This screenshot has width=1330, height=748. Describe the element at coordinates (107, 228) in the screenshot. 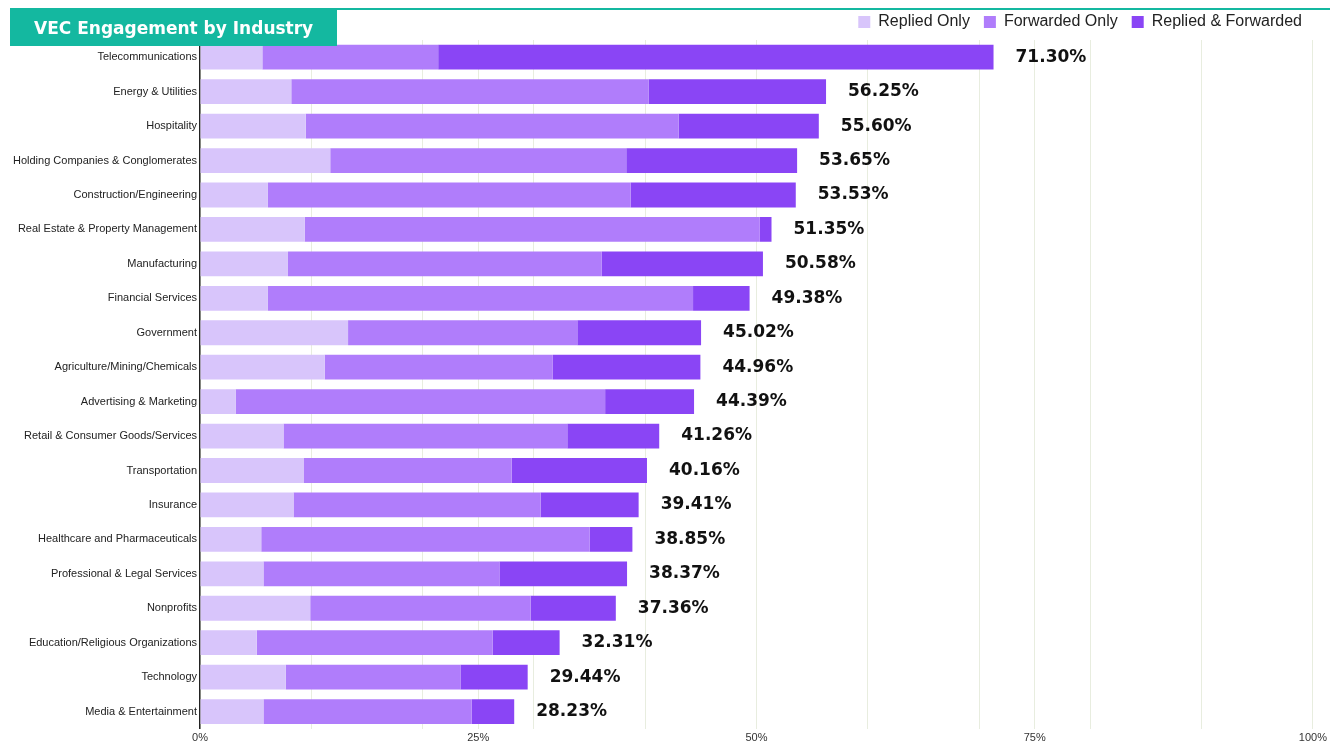

I see `y-tick-label: Real Estate & Property Management` at that location.